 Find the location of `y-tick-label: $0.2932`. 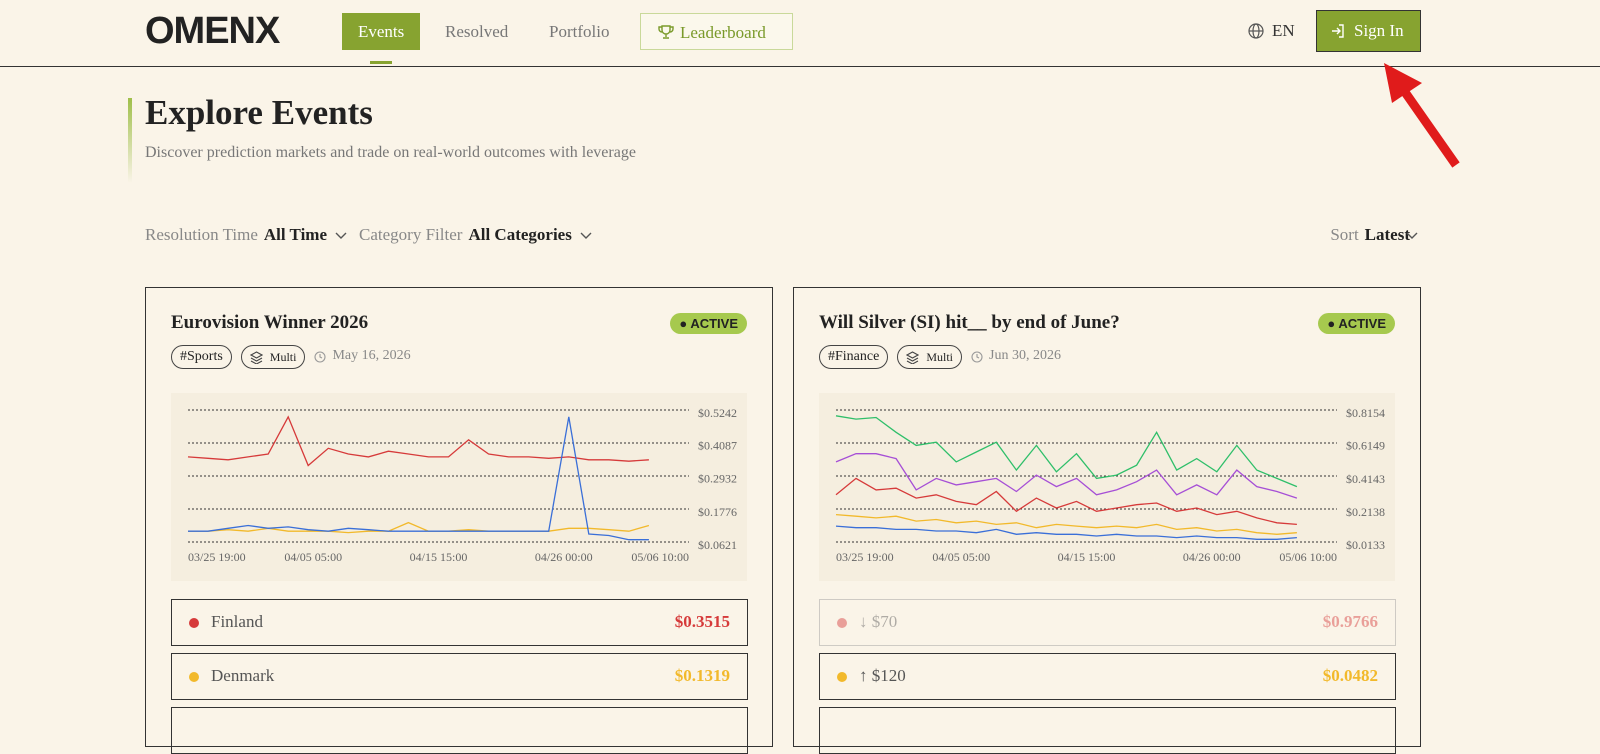

y-tick-label: $0.2932 is located at coordinates (717, 479).